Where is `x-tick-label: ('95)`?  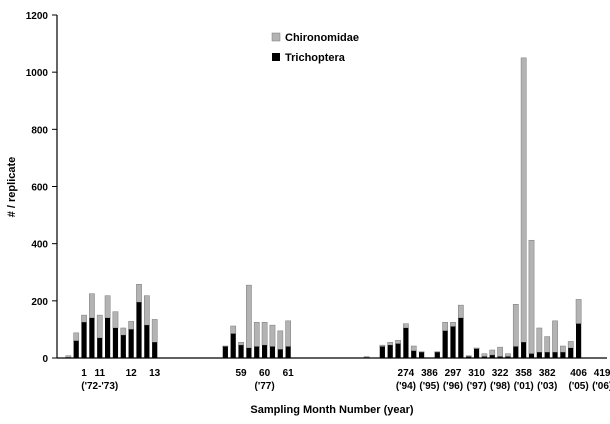 x-tick-label: ('95) is located at coordinates (429, 386).